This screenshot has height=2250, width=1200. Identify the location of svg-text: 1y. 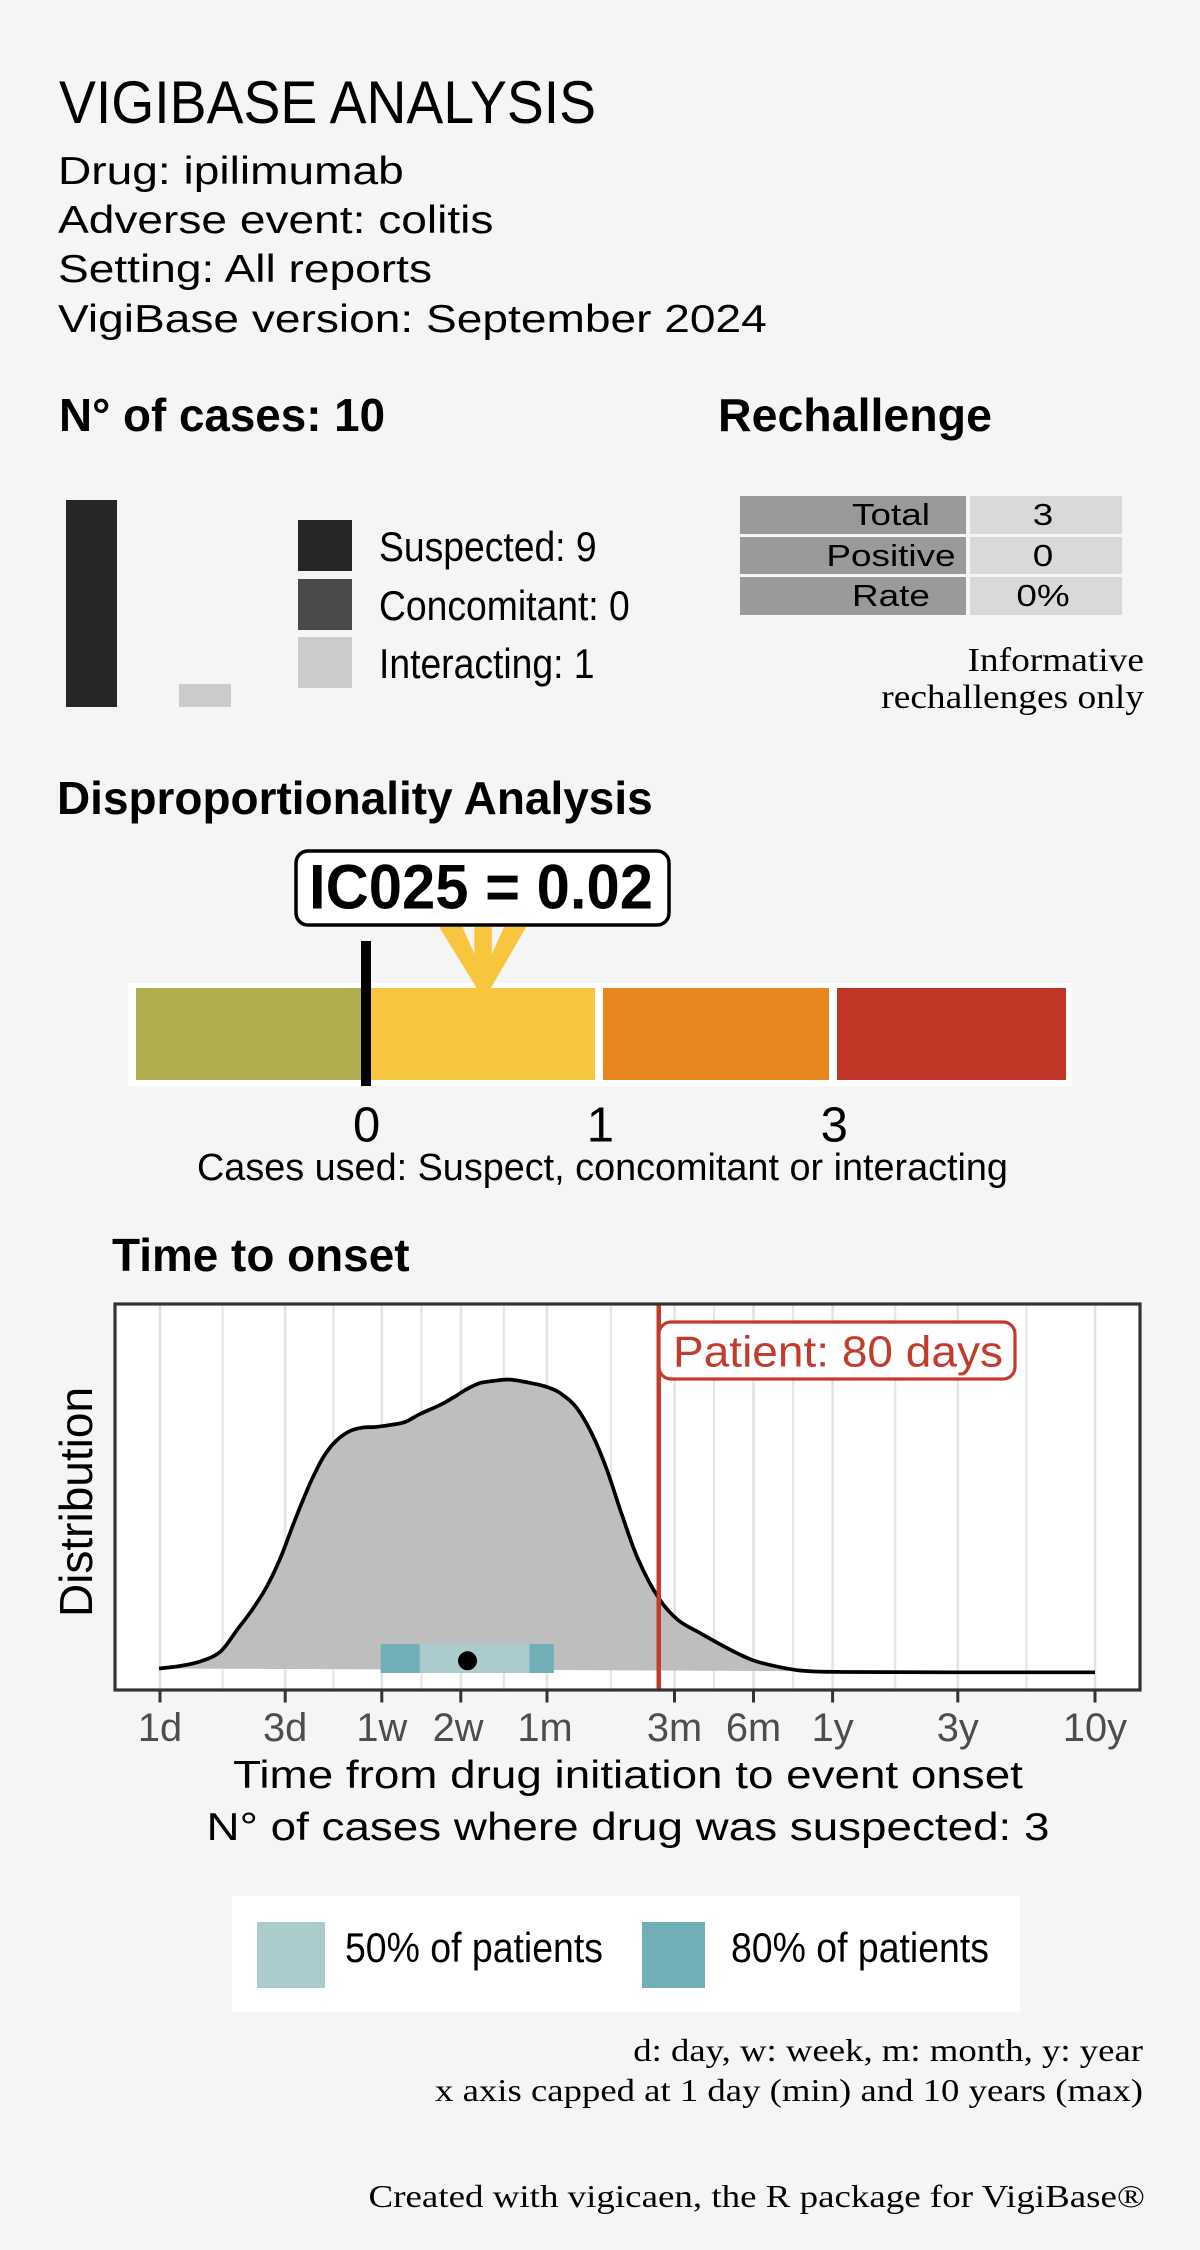
(833, 1728).